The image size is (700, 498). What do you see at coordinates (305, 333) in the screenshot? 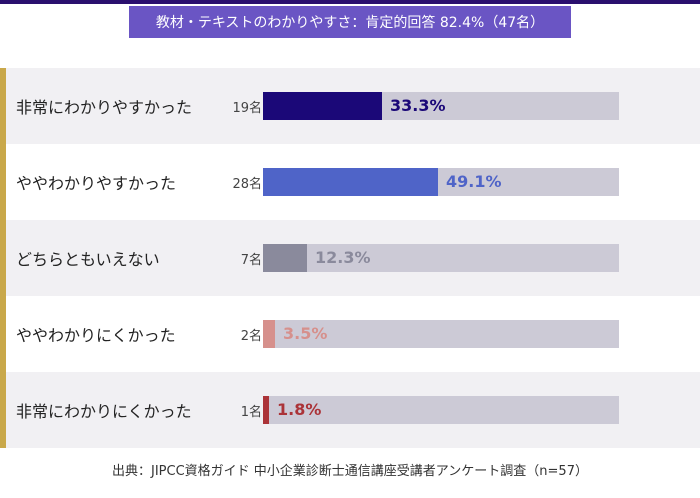
I see `value-label: 3.5%` at bounding box center [305, 333].